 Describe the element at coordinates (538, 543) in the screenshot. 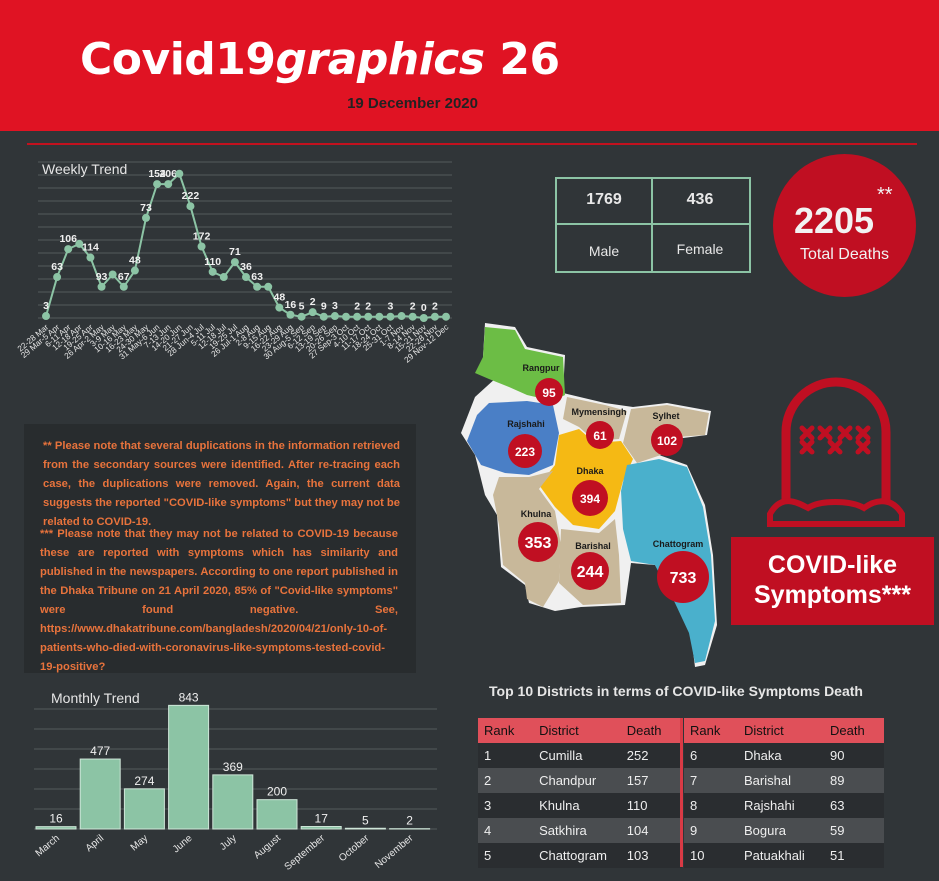

I see `map-bubble-value: 353` at that location.